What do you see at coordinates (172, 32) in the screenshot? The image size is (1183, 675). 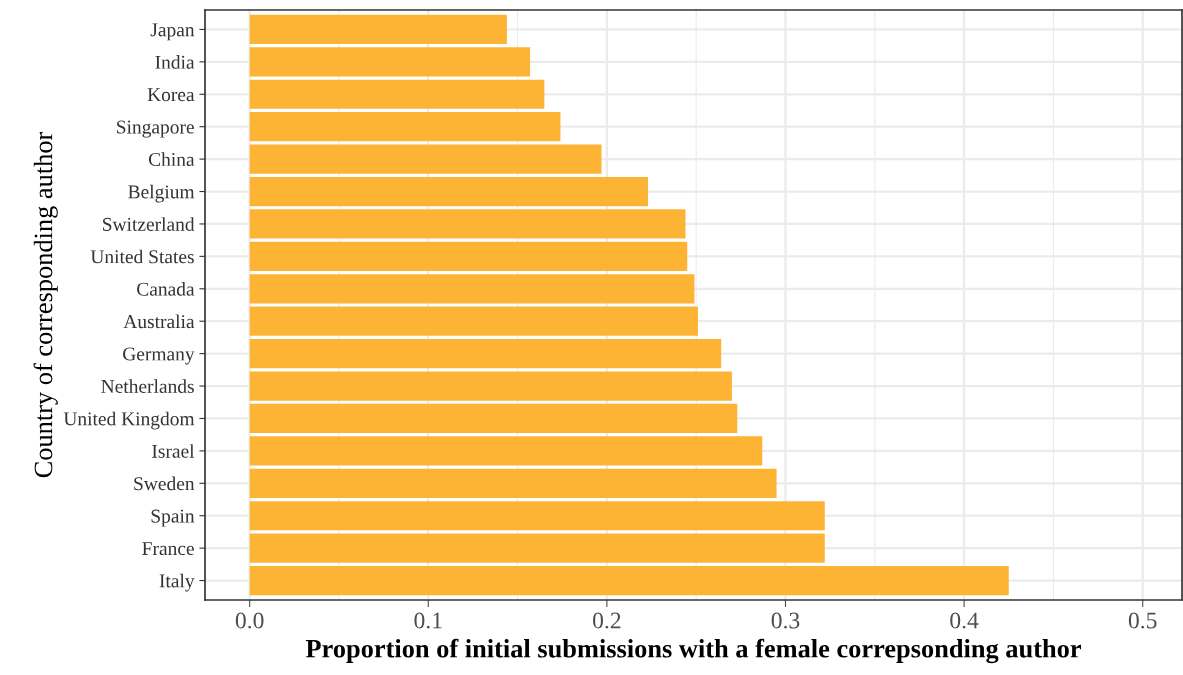 I see `y-tick-label: Japan` at bounding box center [172, 32].